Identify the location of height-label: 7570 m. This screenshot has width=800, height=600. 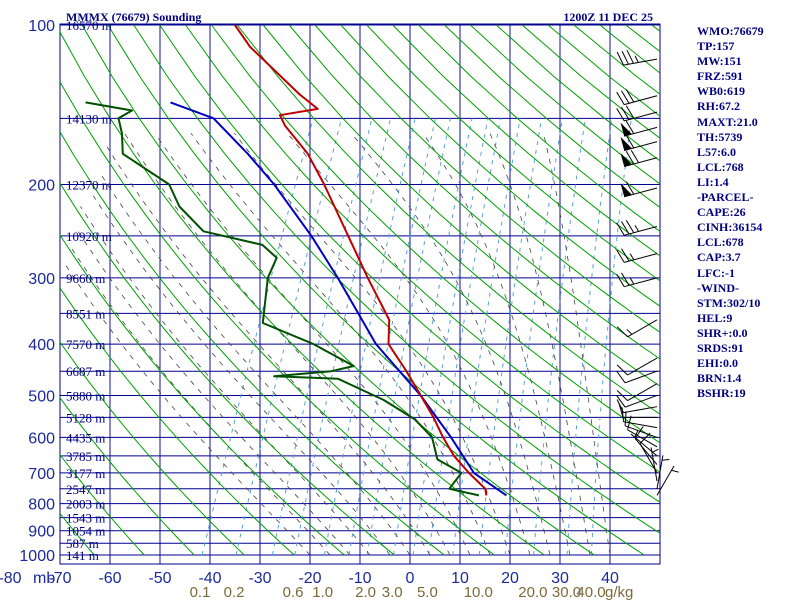
(85, 344).